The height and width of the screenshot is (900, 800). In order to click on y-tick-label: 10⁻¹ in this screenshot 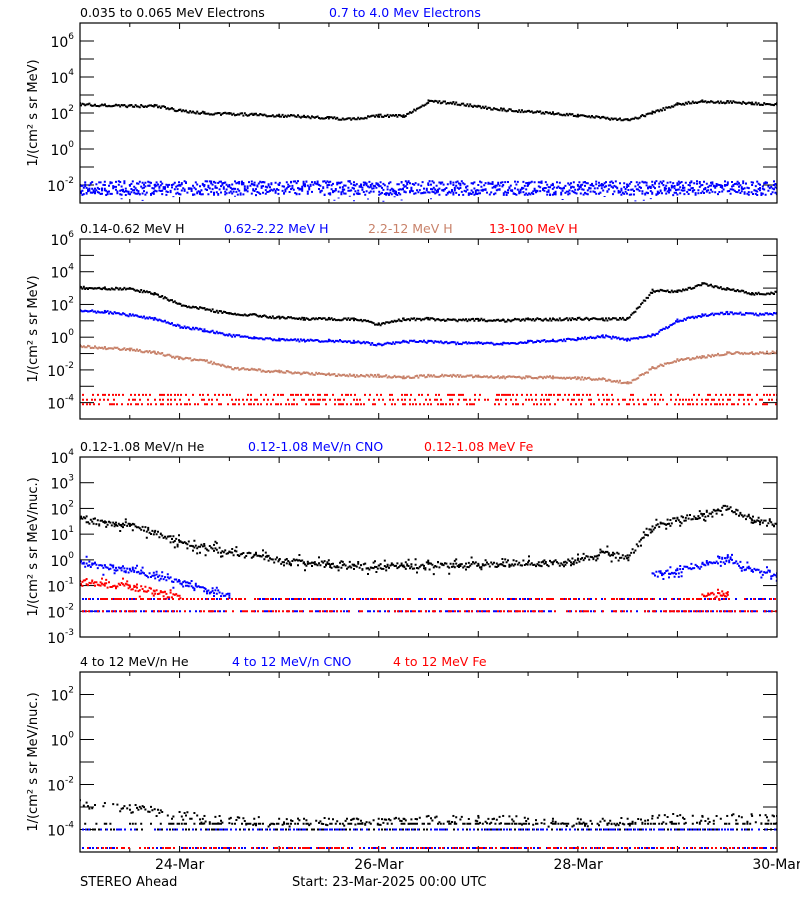, I will do `click(60, 586)`.